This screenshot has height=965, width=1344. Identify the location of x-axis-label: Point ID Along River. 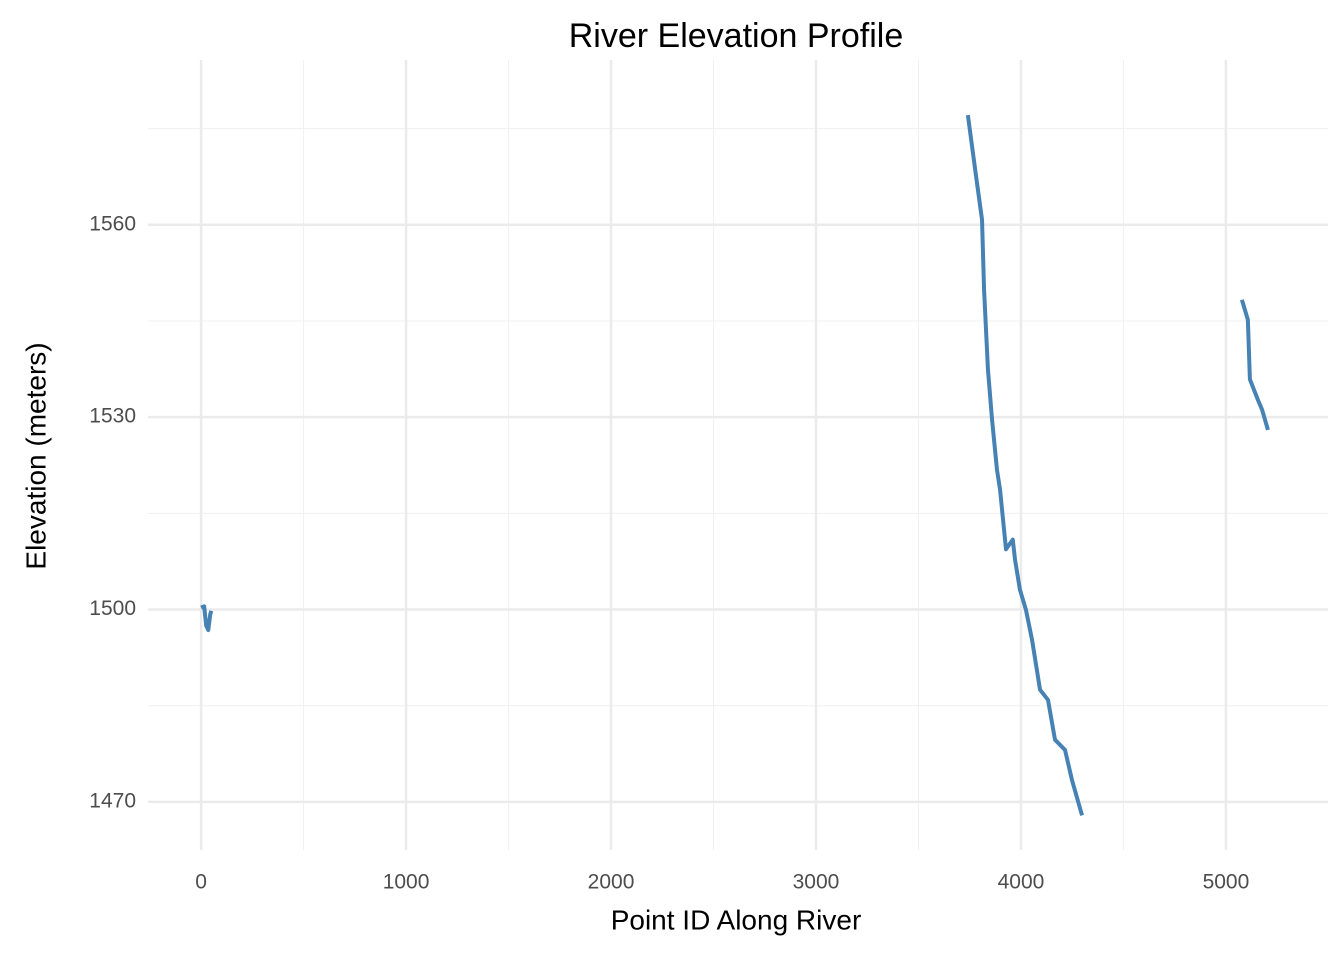
(736, 919).